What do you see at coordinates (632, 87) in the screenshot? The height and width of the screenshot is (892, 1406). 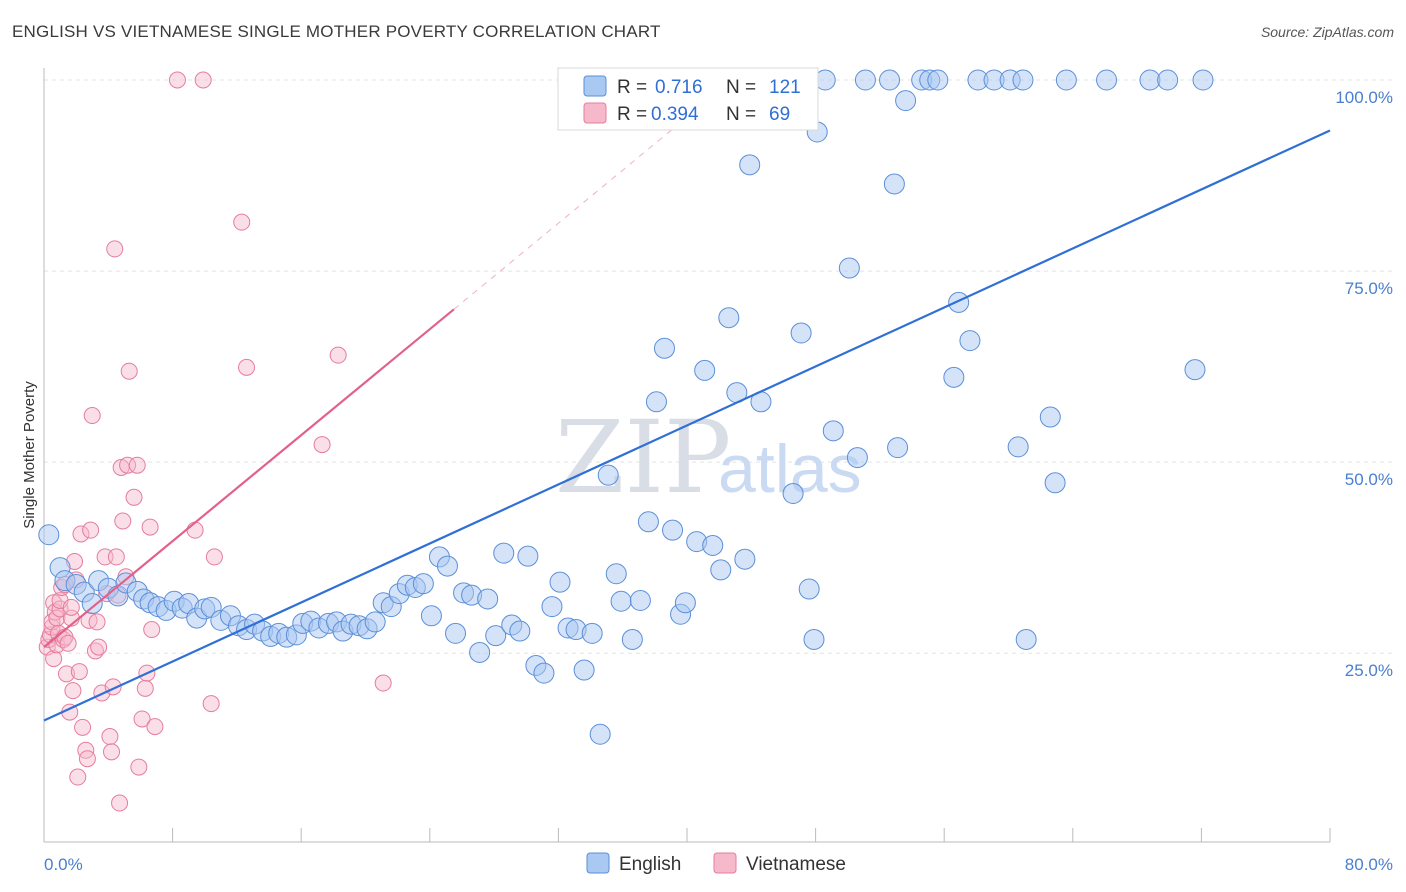 I see `legend-r-label-english: R =` at bounding box center [632, 87].